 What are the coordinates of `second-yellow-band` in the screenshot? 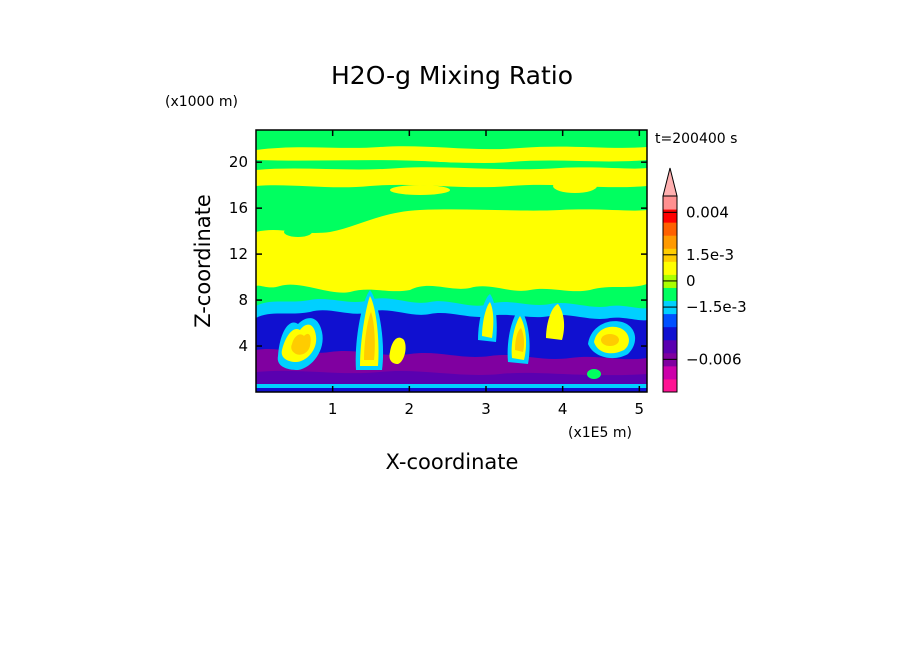 It's located at (451, 177).